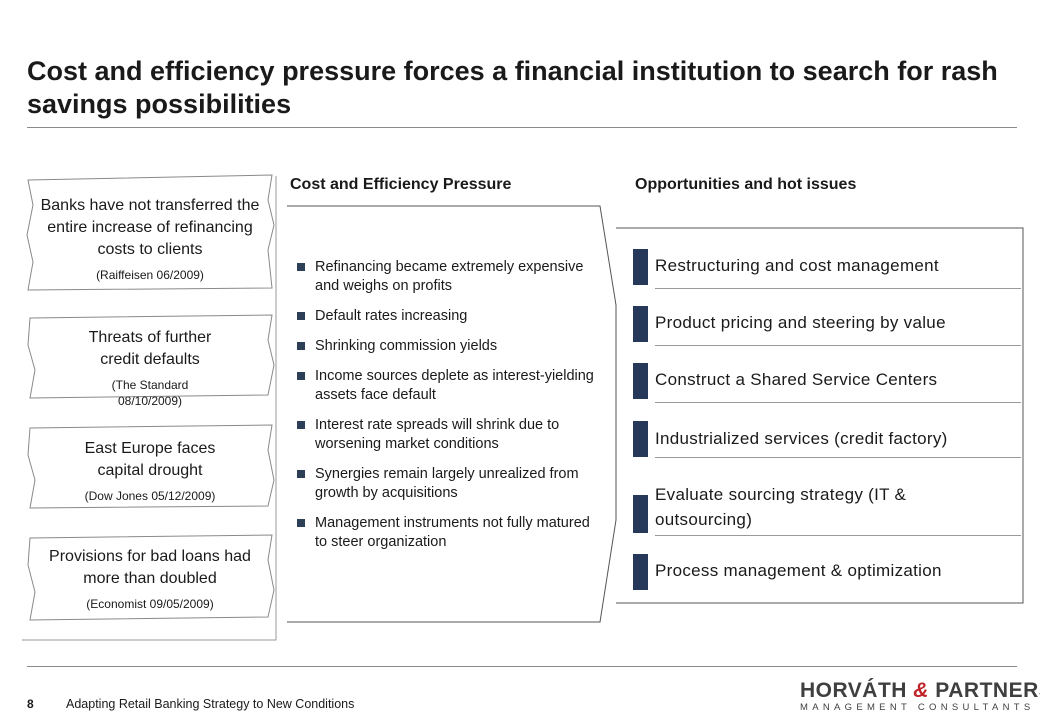 The height and width of the screenshot is (720, 1040). I want to click on logo-ampersand: &, so click(921, 690).